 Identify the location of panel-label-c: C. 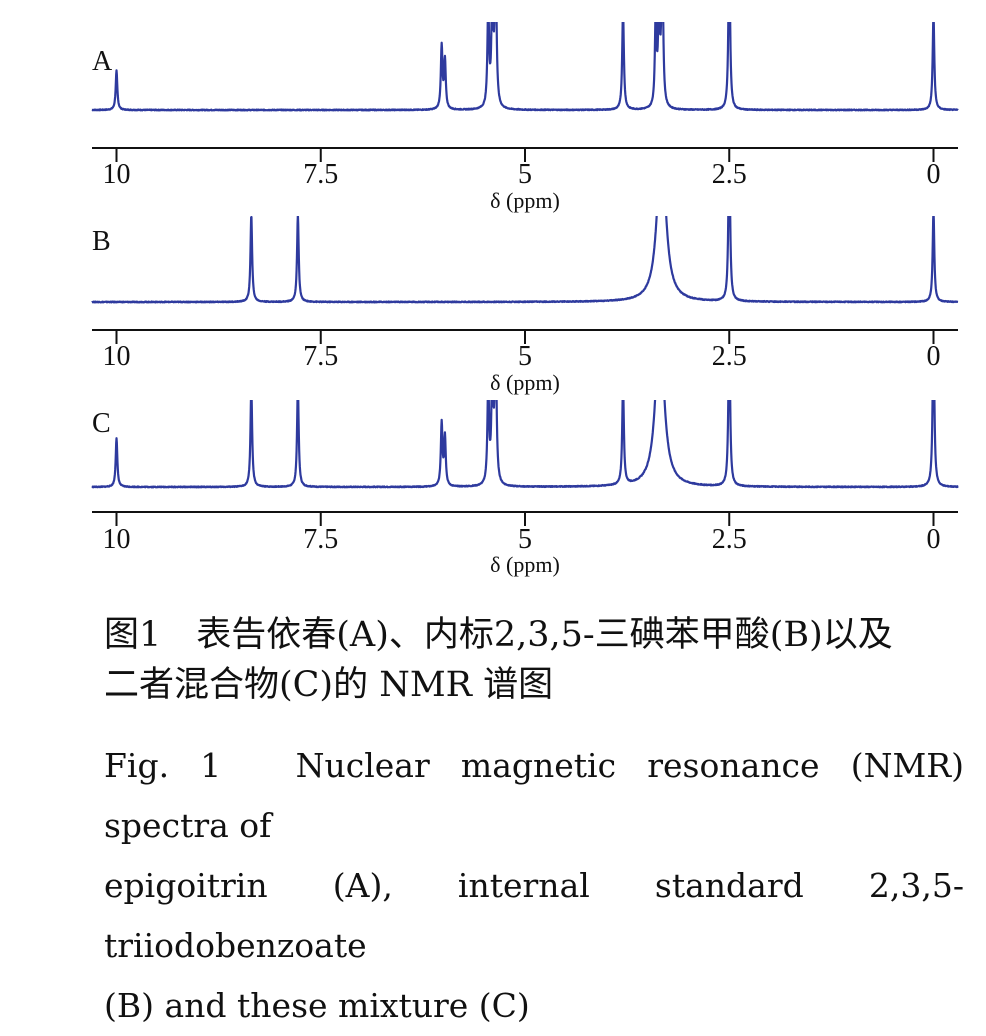
(101, 423).